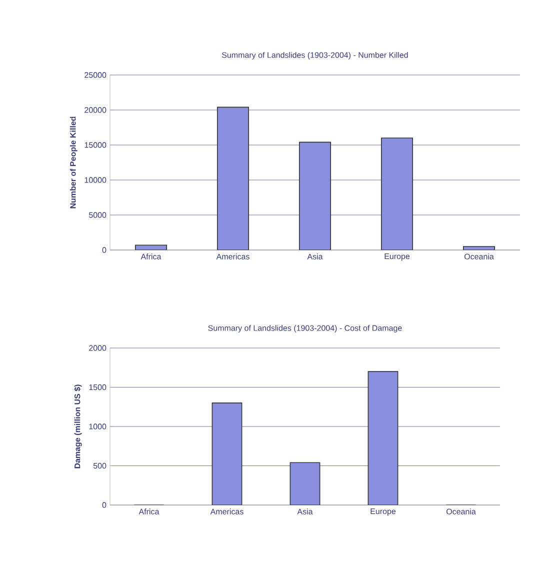  I want to click on chart-title: Summary of Landslides (1903-2004) - Cost of Damage, so click(305, 328).